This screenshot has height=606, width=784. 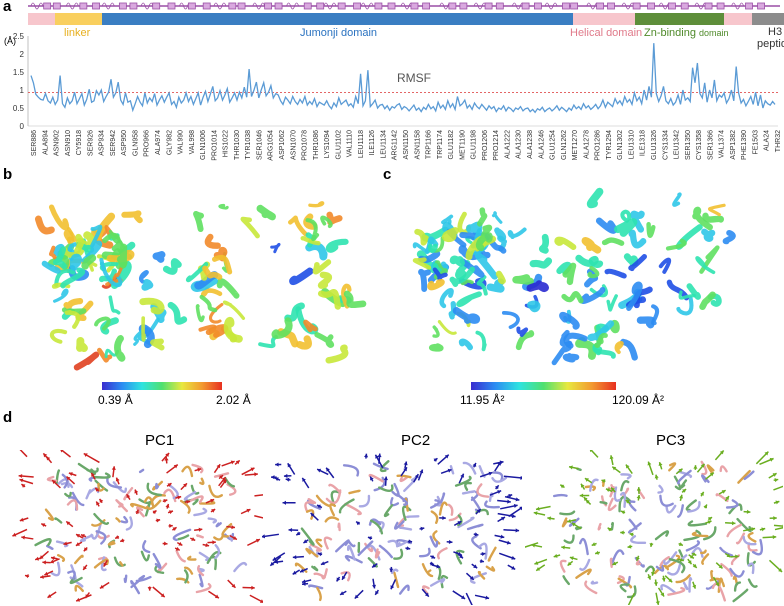 I want to click on x-tick-label: GLU1254, so click(x=553, y=145).